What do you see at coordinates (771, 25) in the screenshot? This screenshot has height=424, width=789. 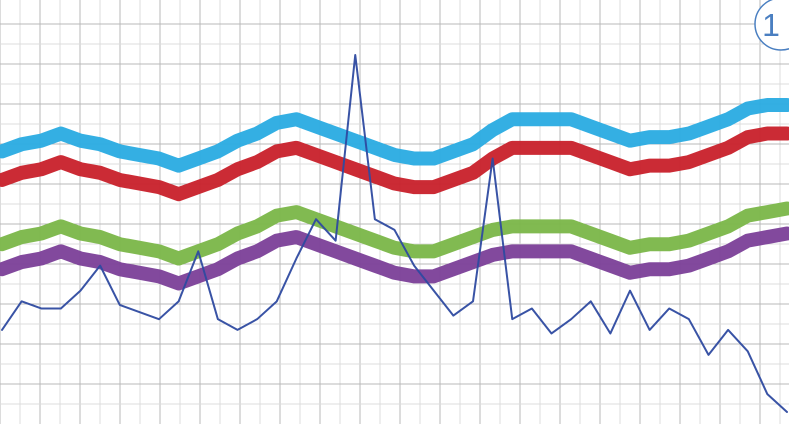 I see `text: 1` at bounding box center [771, 25].